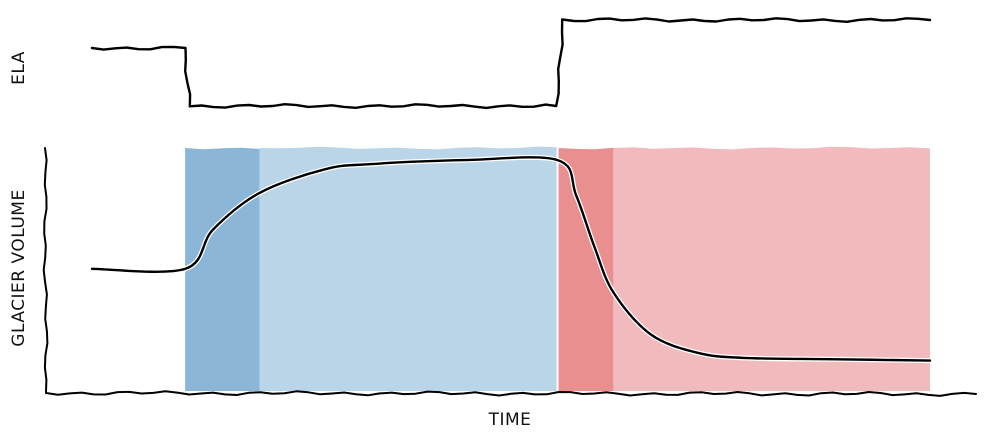  Describe the element at coordinates (19, 267) in the screenshot. I see `glacier-volume-axis-label: GLACIER VOLUME` at that location.